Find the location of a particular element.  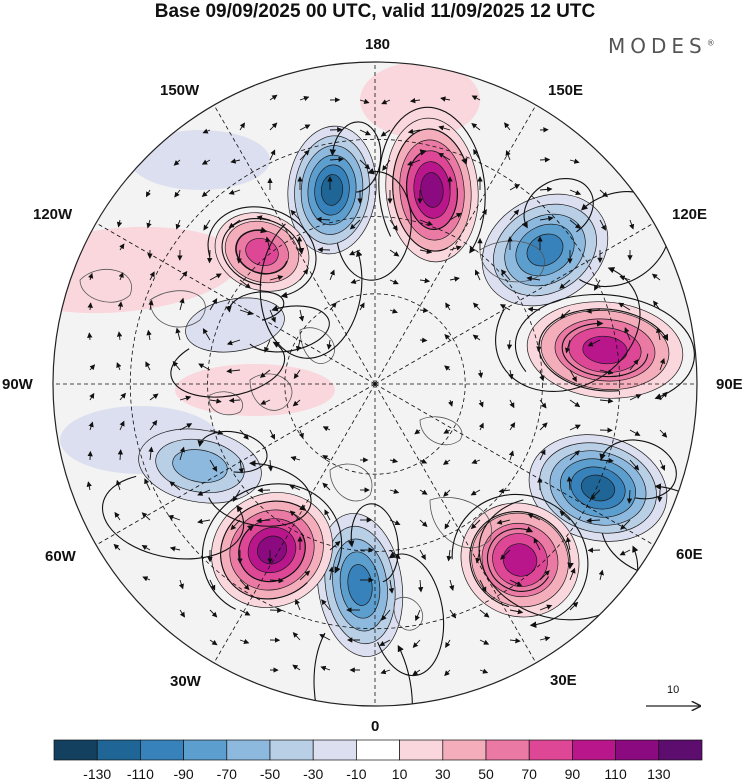

modes-logo: MODES® is located at coordinates (661, 46).